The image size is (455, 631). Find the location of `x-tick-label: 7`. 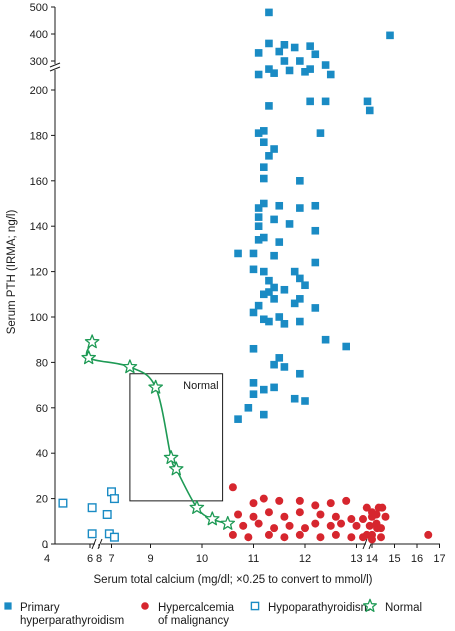

x-tick-label: 7 is located at coordinates (111, 559).